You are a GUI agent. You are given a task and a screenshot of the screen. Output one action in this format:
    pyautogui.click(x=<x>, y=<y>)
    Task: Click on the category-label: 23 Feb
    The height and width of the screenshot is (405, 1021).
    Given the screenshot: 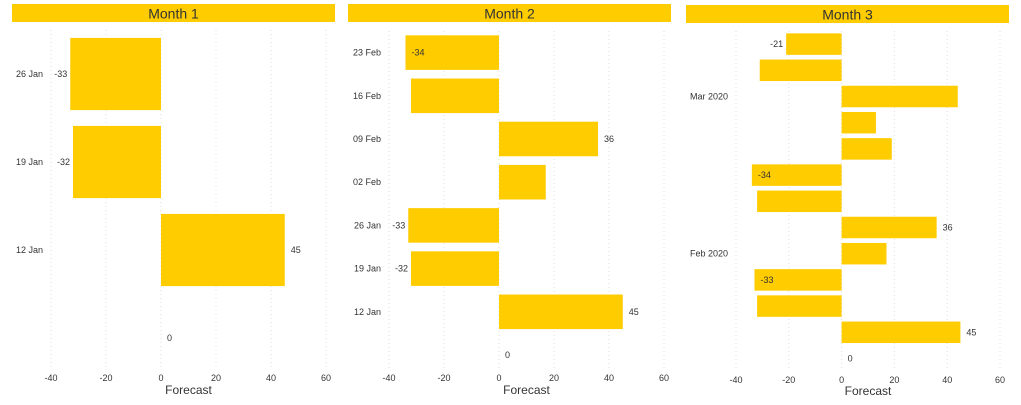 What is the action you would take?
    pyautogui.click(x=367, y=53)
    